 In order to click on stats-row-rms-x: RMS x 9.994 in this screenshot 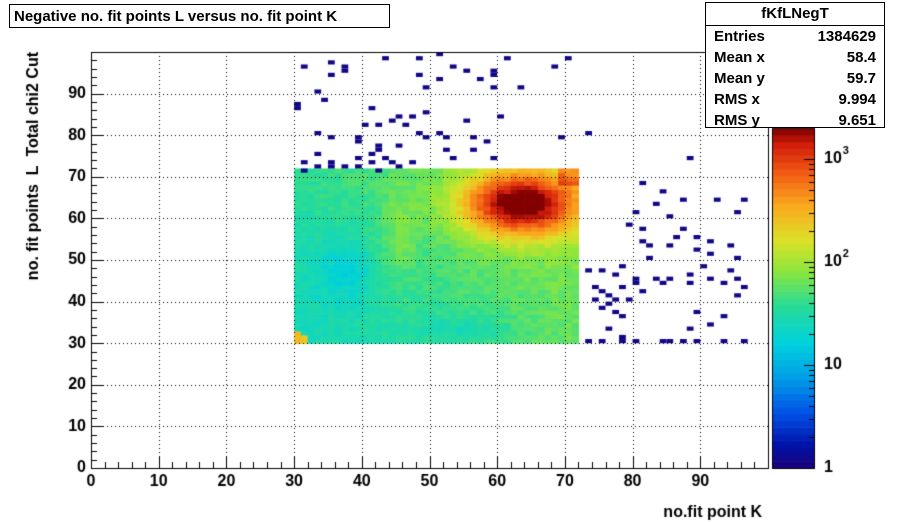, I will do `click(795, 99)`.